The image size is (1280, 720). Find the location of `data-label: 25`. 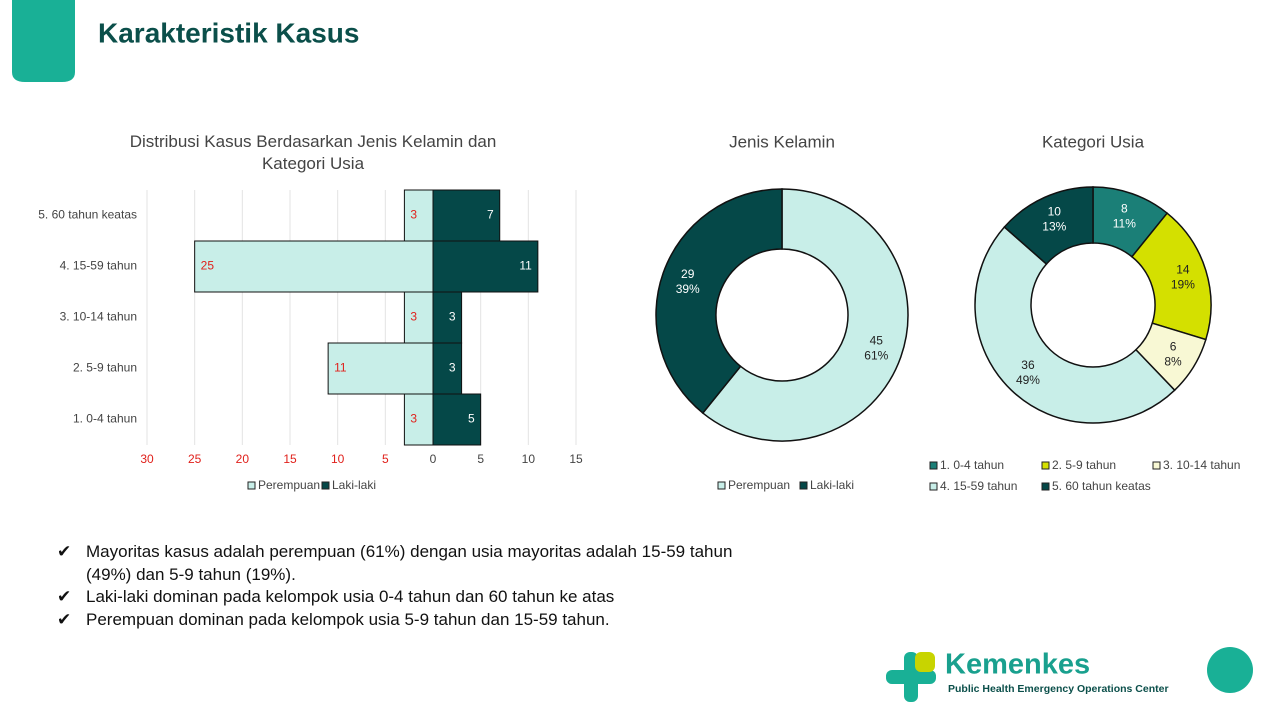

data-label: 25 is located at coordinates (208, 266).